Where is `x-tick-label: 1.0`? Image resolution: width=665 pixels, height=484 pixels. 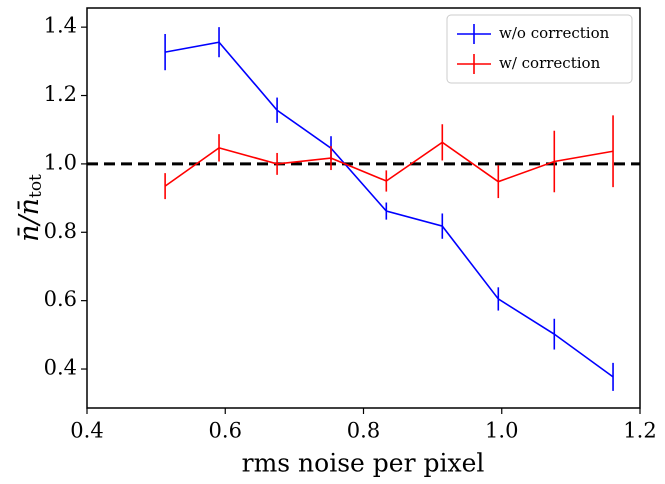
x-tick-label: 1.0 is located at coordinates (501, 431).